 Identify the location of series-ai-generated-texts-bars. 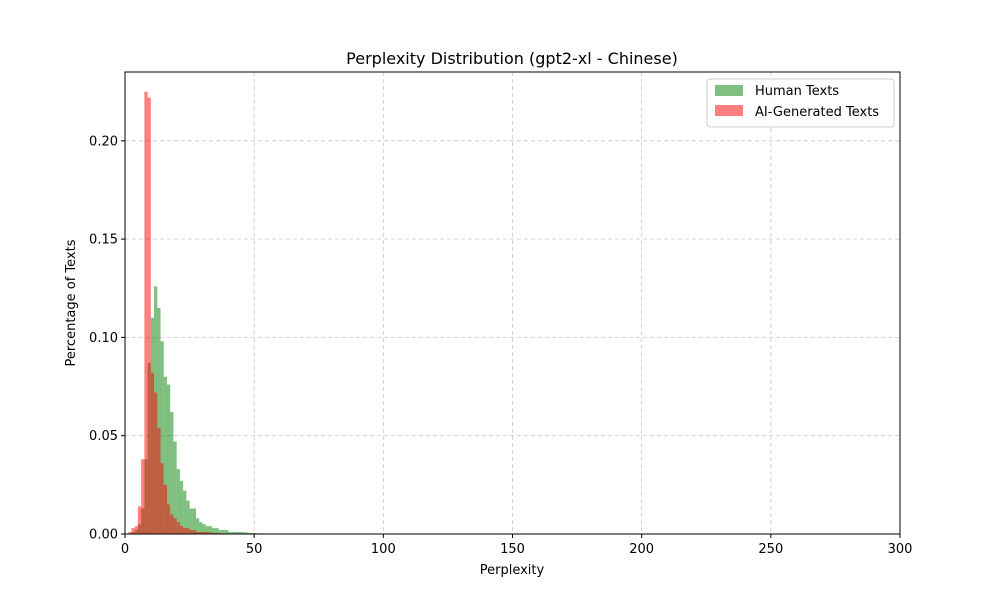
(186, 313).